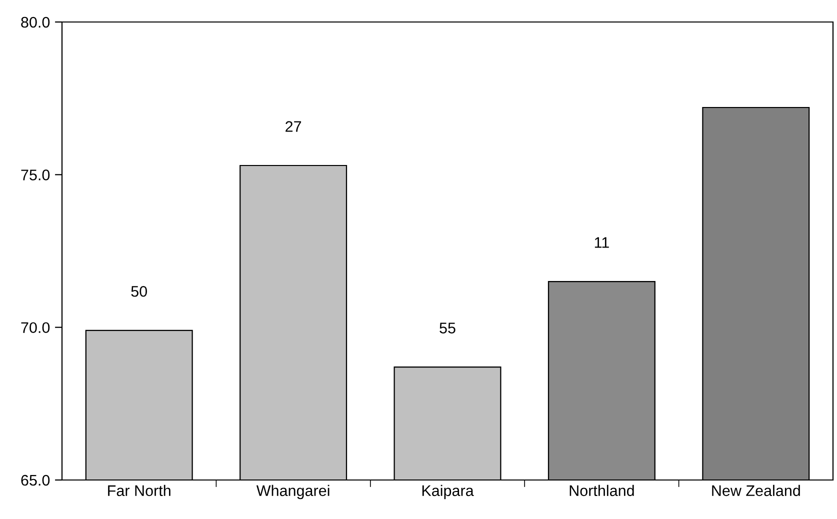 The height and width of the screenshot is (519, 837). What do you see at coordinates (35, 480) in the screenshot?
I see `y-tick-label: 65.0` at bounding box center [35, 480].